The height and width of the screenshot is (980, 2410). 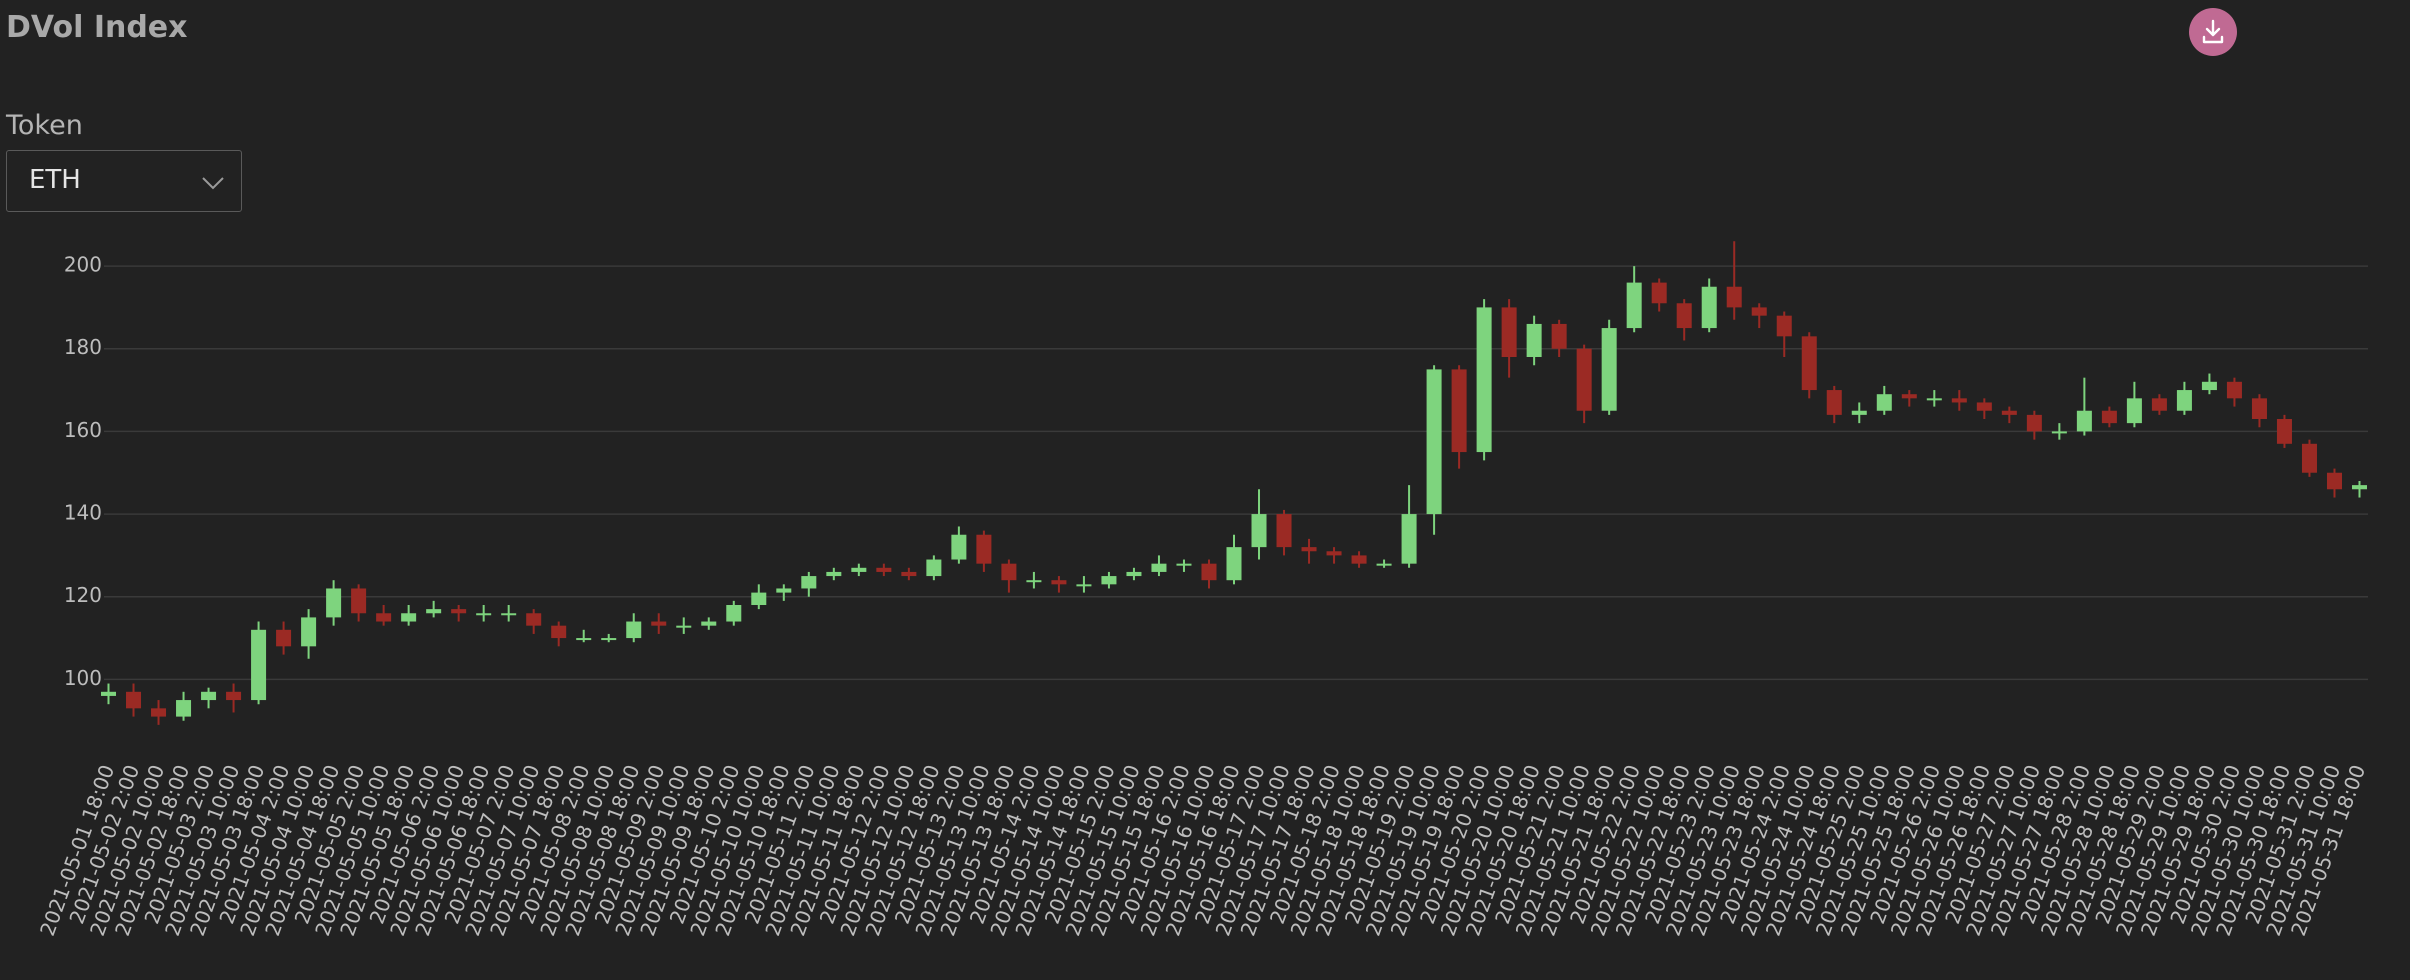 I want to click on y-tick-label: 120, so click(x=83, y=595).